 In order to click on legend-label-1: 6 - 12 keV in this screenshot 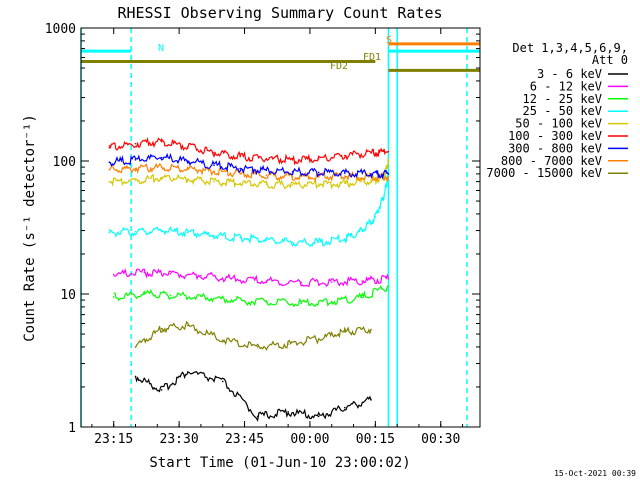, I will do `click(566, 86)`.